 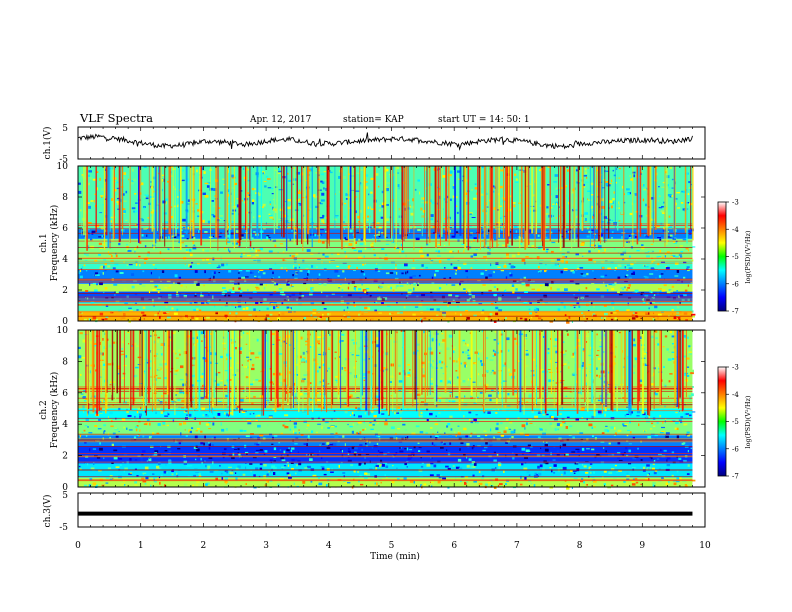 I want to click on ch1-spectrogram-band, so click(x=385, y=265).